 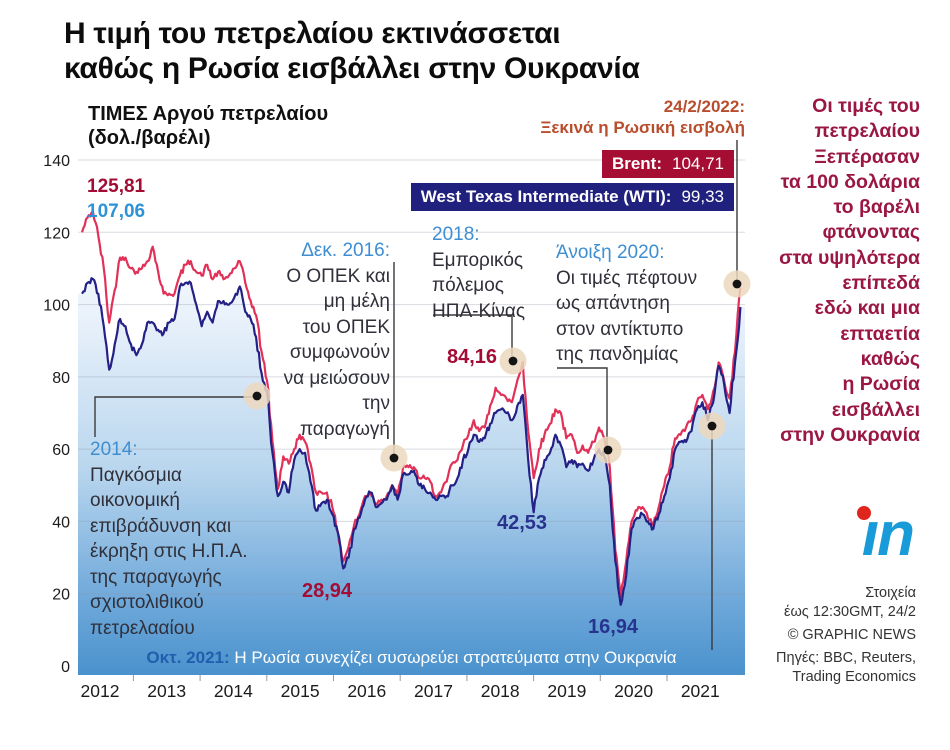 What do you see at coordinates (300, 691) in the screenshot?
I see `x-axis-label: 2015` at bounding box center [300, 691].